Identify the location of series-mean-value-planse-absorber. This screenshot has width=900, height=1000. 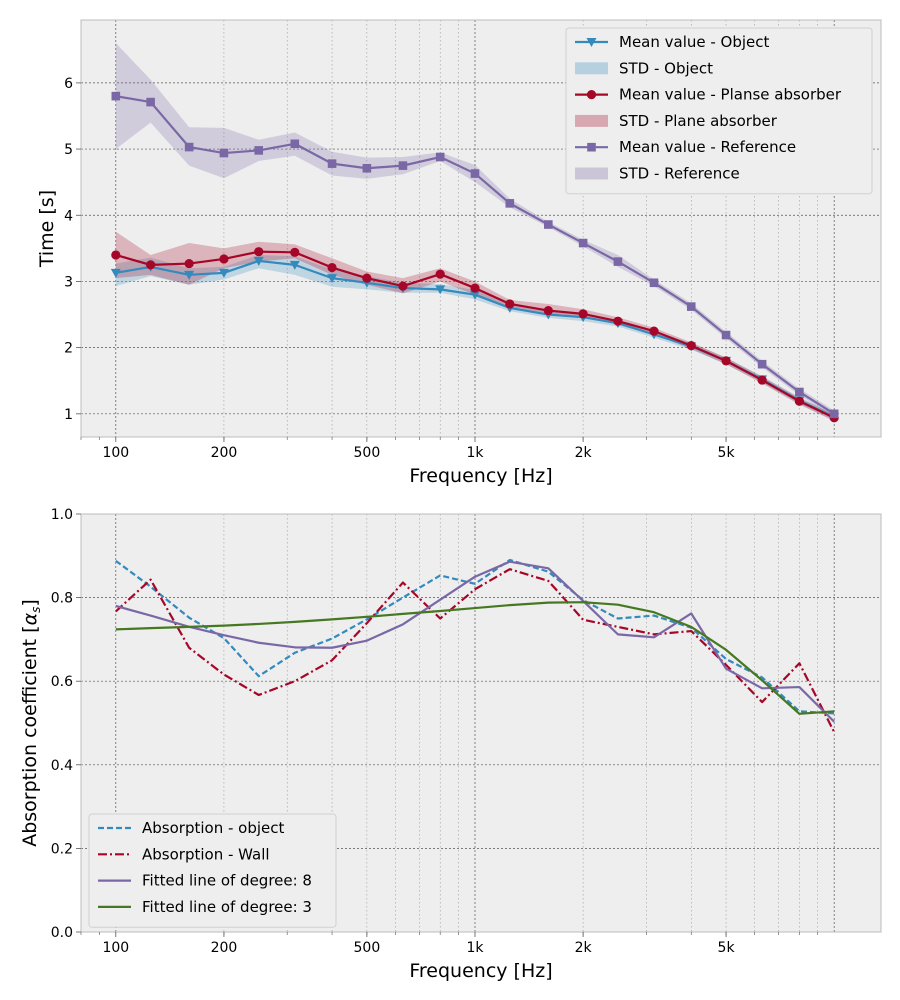
(475, 335).